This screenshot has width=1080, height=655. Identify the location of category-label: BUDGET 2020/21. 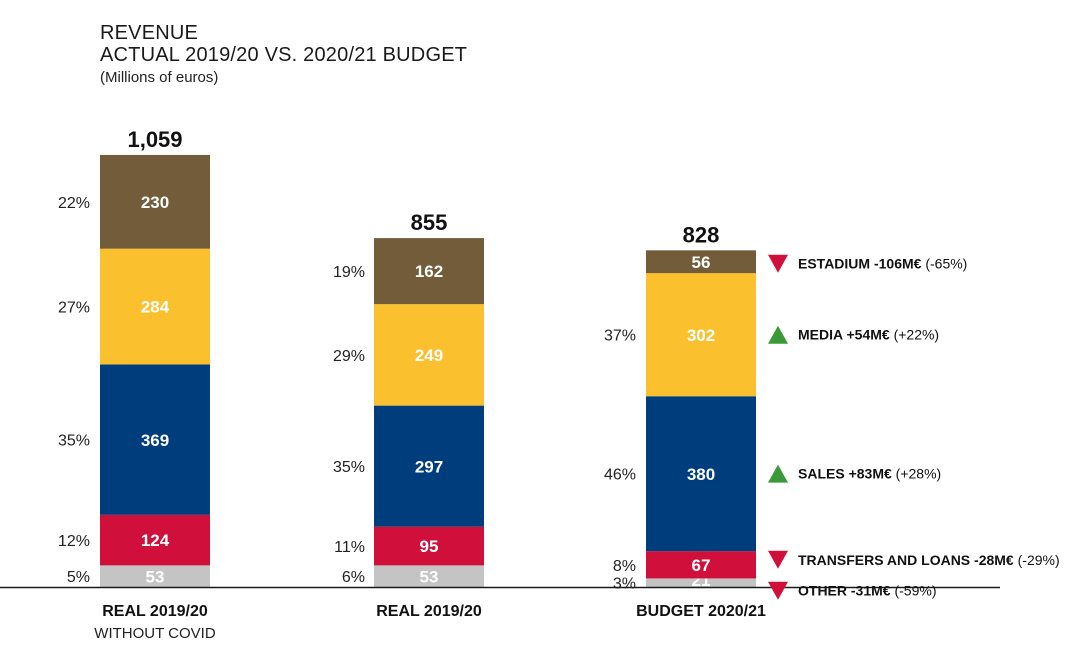
(701, 611).